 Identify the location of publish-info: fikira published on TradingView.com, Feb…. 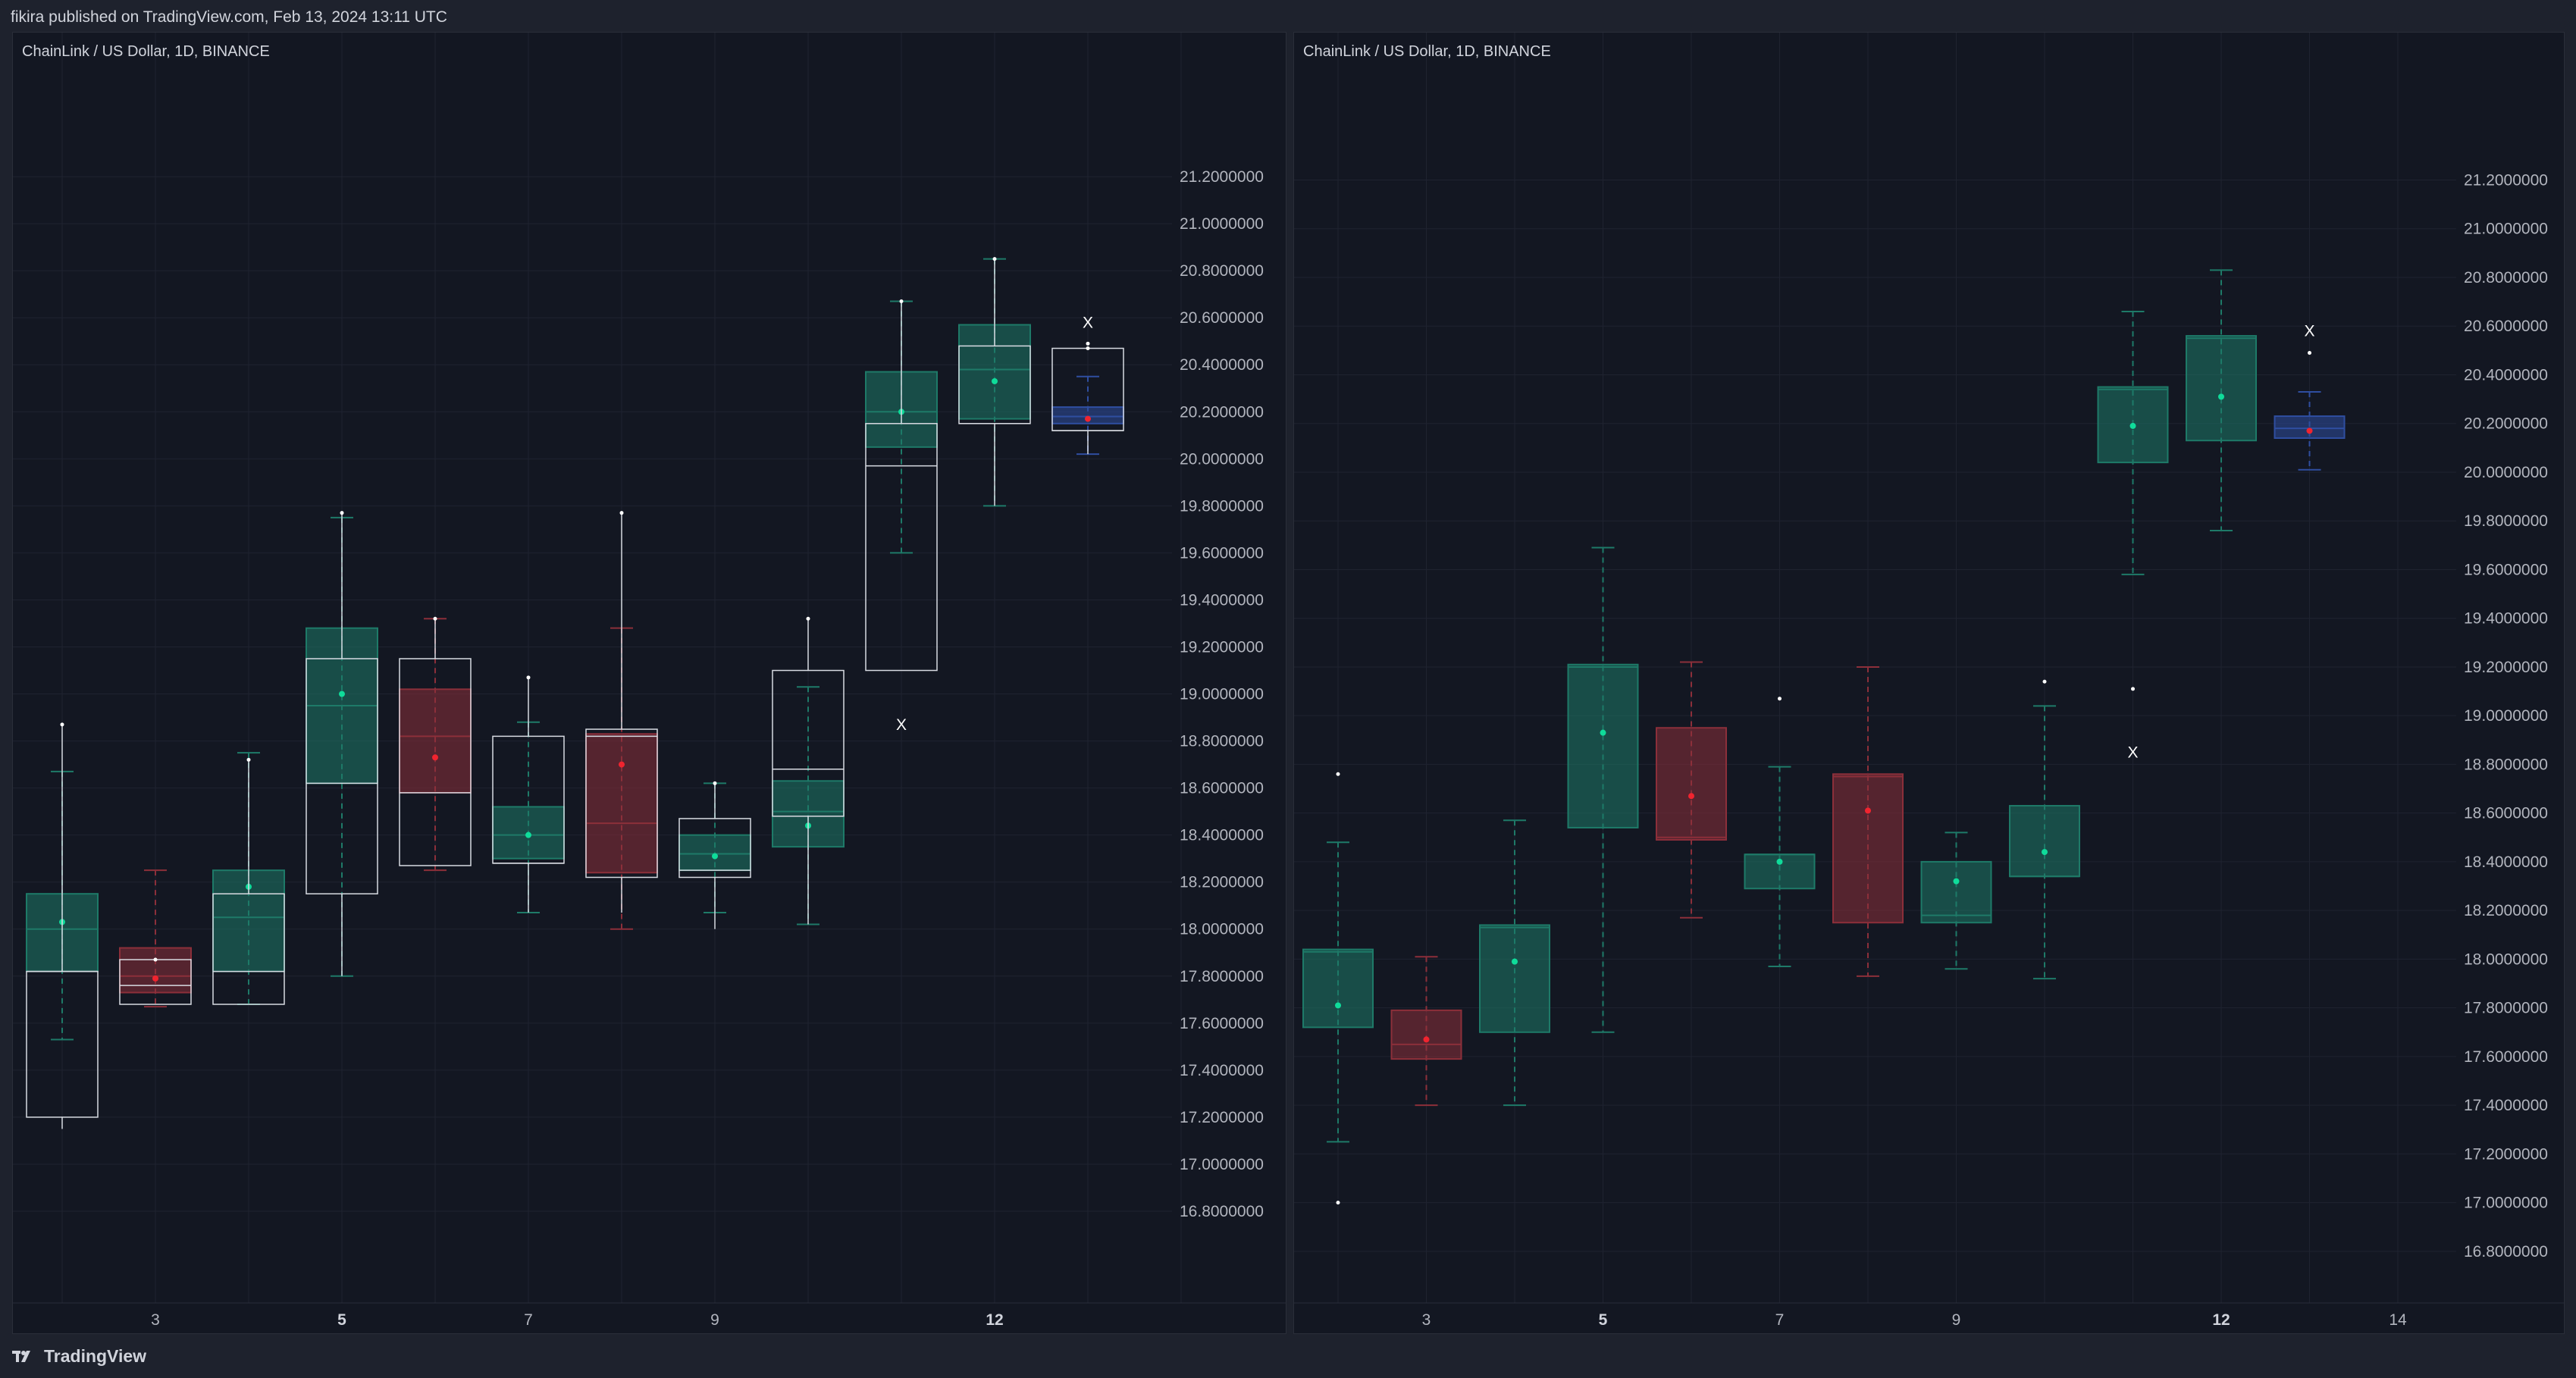
(229, 17).